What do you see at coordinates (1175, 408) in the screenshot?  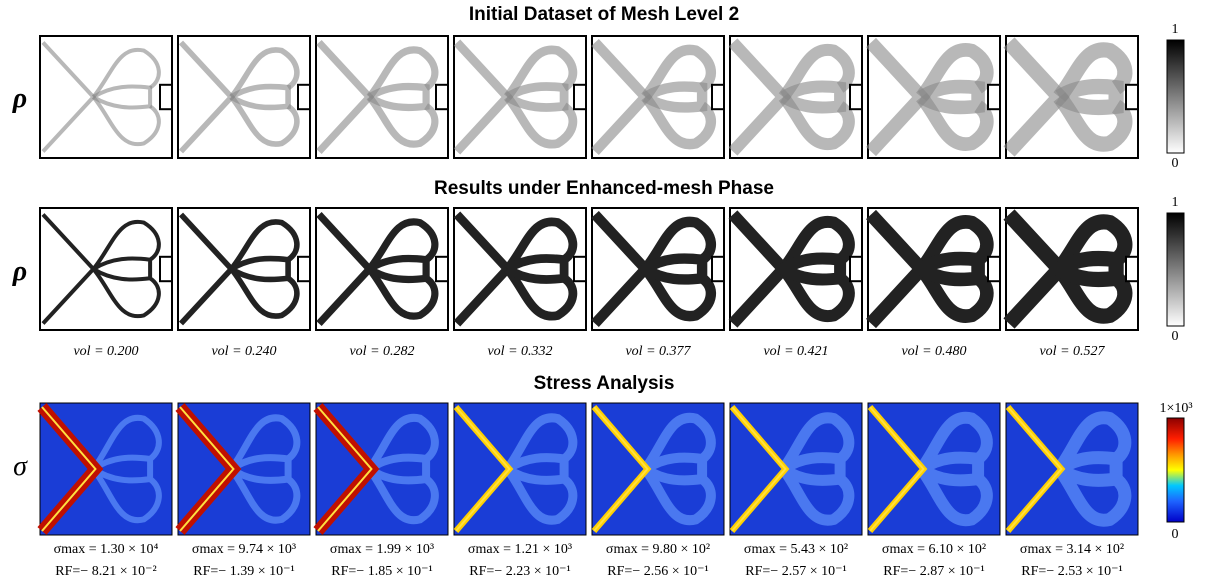 I see `colorbar-max: 1×10³` at bounding box center [1175, 408].